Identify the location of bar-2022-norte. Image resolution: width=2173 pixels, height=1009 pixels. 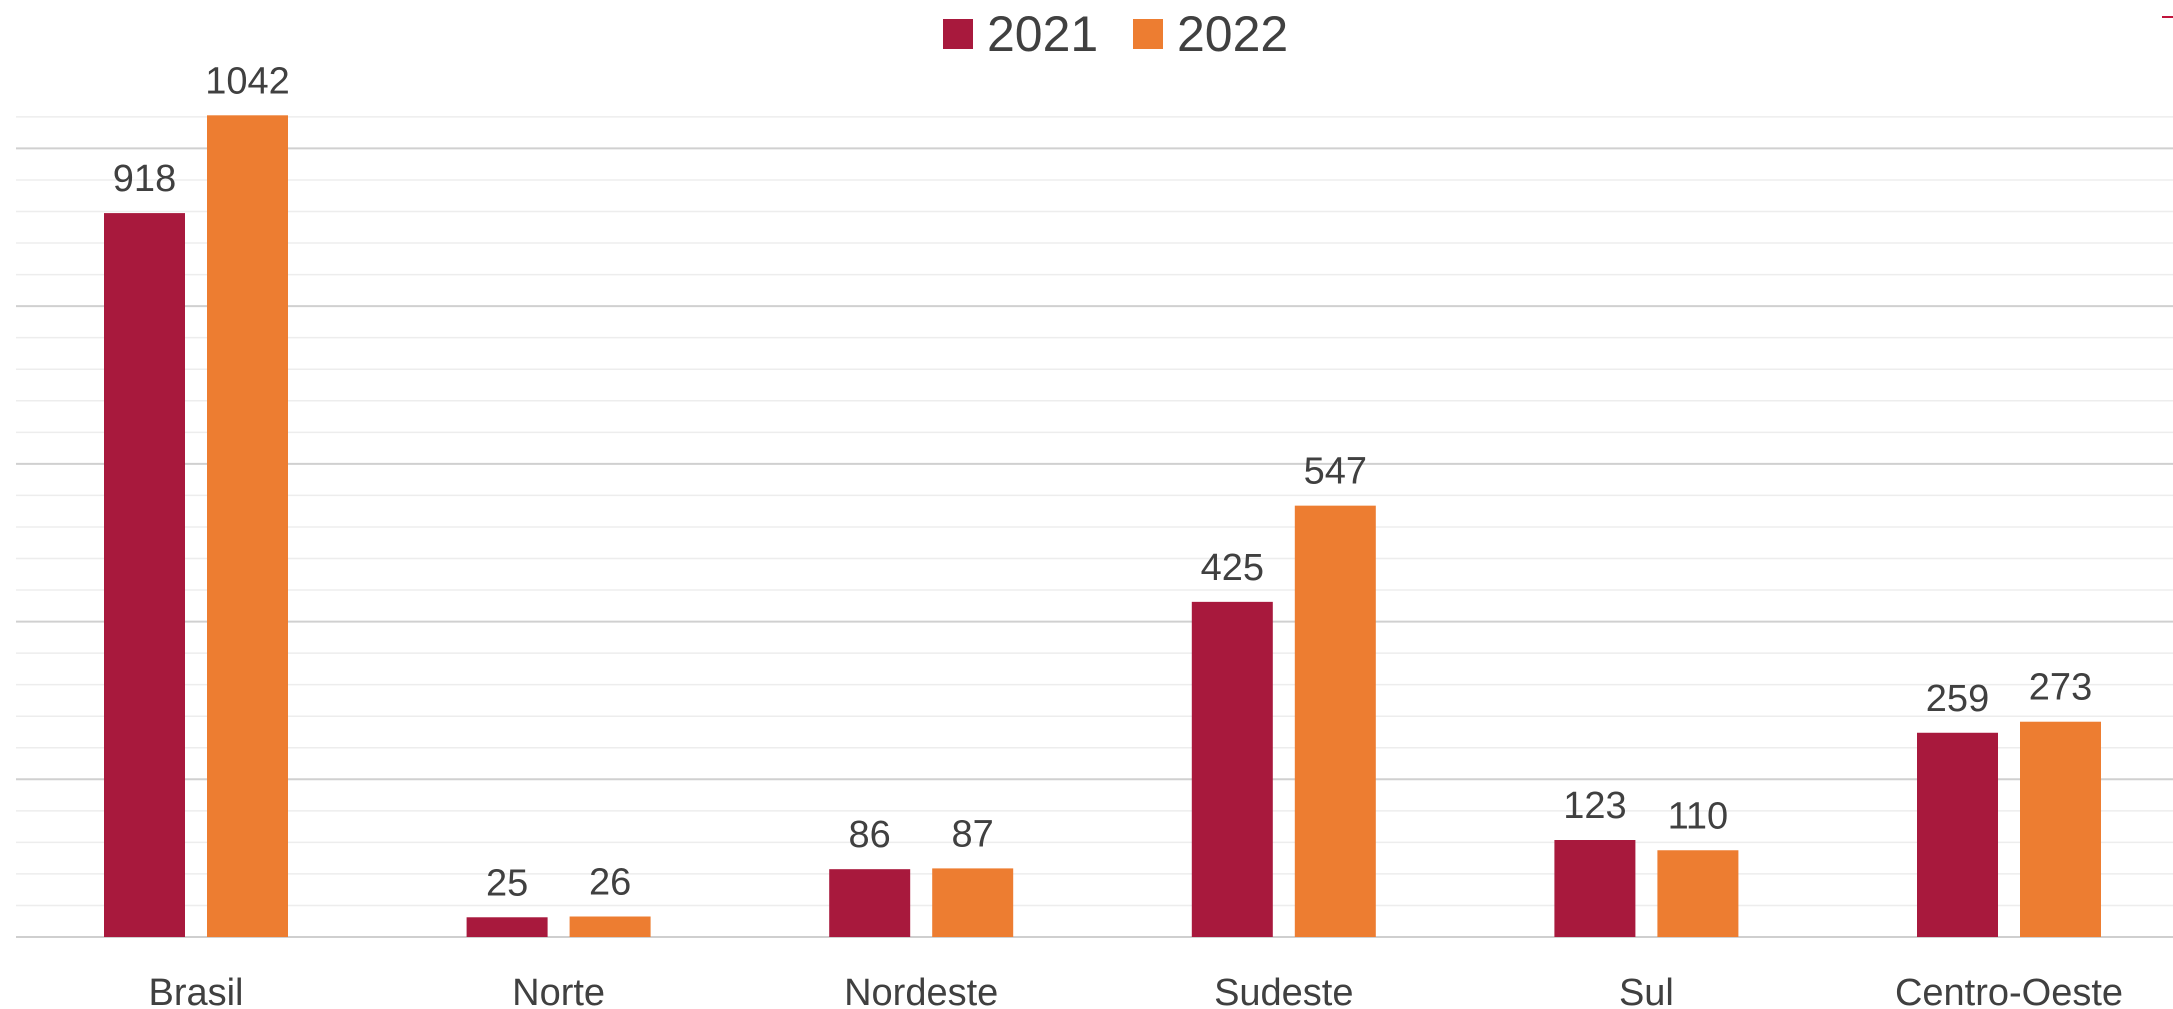
(610, 926).